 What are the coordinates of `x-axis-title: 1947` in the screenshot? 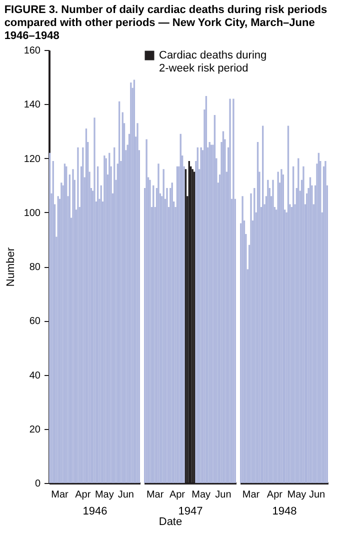 It's located at (190, 512).